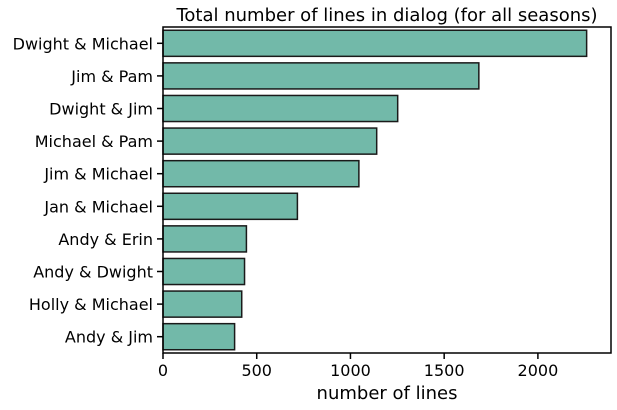 The image size is (617, 410). What do you see at coordinates (98, 206) in the screenshot?
I see `y-tick-label: Jan & Michael` at bounding box center [98, 206].